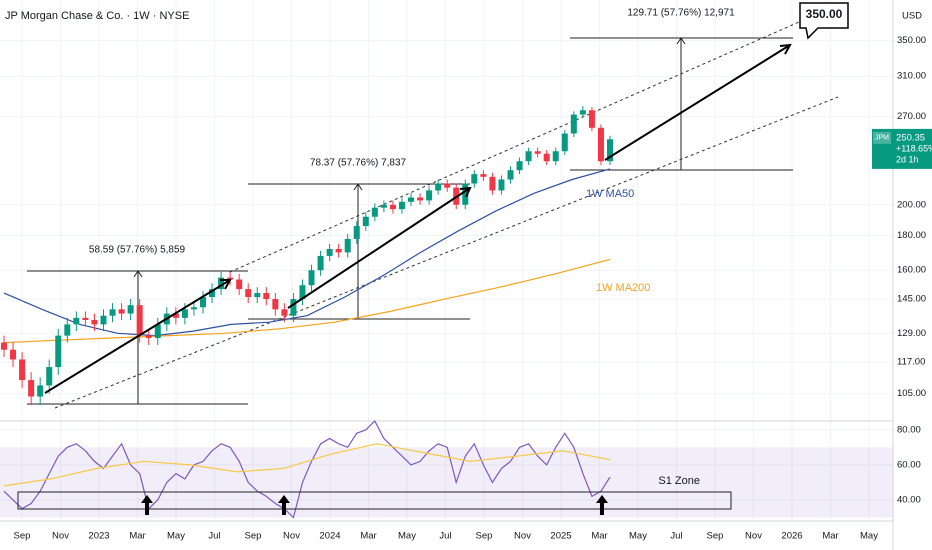  I want to click on zone-label: S1 Zone, so click(679, 481).